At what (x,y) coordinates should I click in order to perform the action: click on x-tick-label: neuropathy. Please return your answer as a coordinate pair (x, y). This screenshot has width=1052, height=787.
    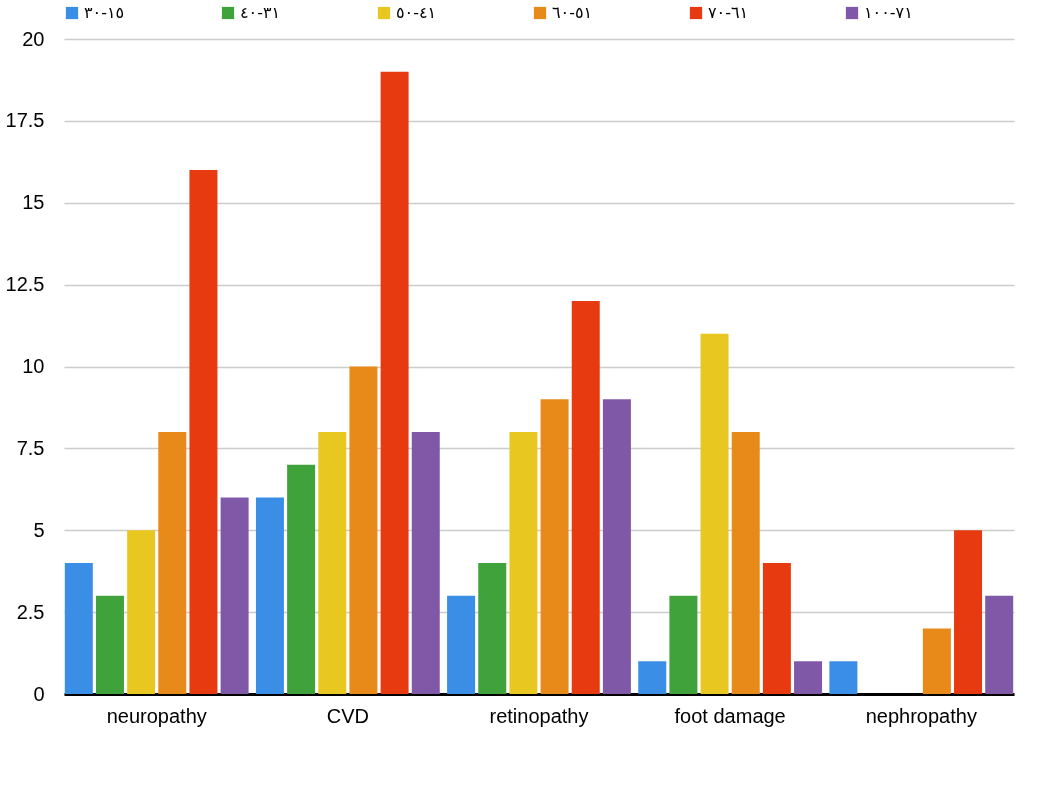
    Looking at the image, I should click on (156, 715).